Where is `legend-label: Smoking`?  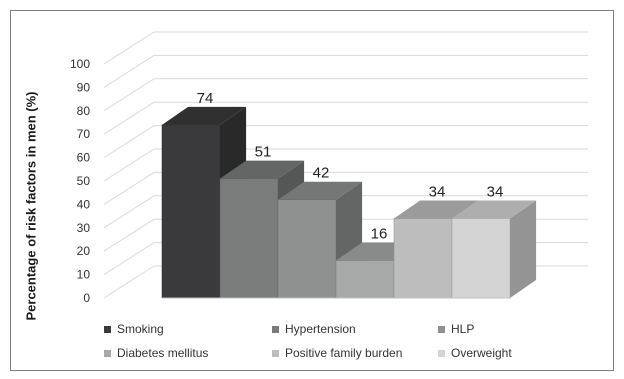 legend-label: Smoking is located at coordinates (140, 329).